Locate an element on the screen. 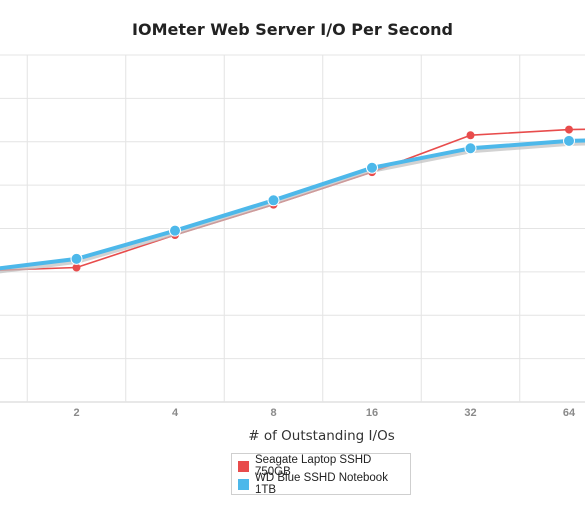 The image size is (585, 528). x-tick-label: 8 is located at coordinates (273, 413).